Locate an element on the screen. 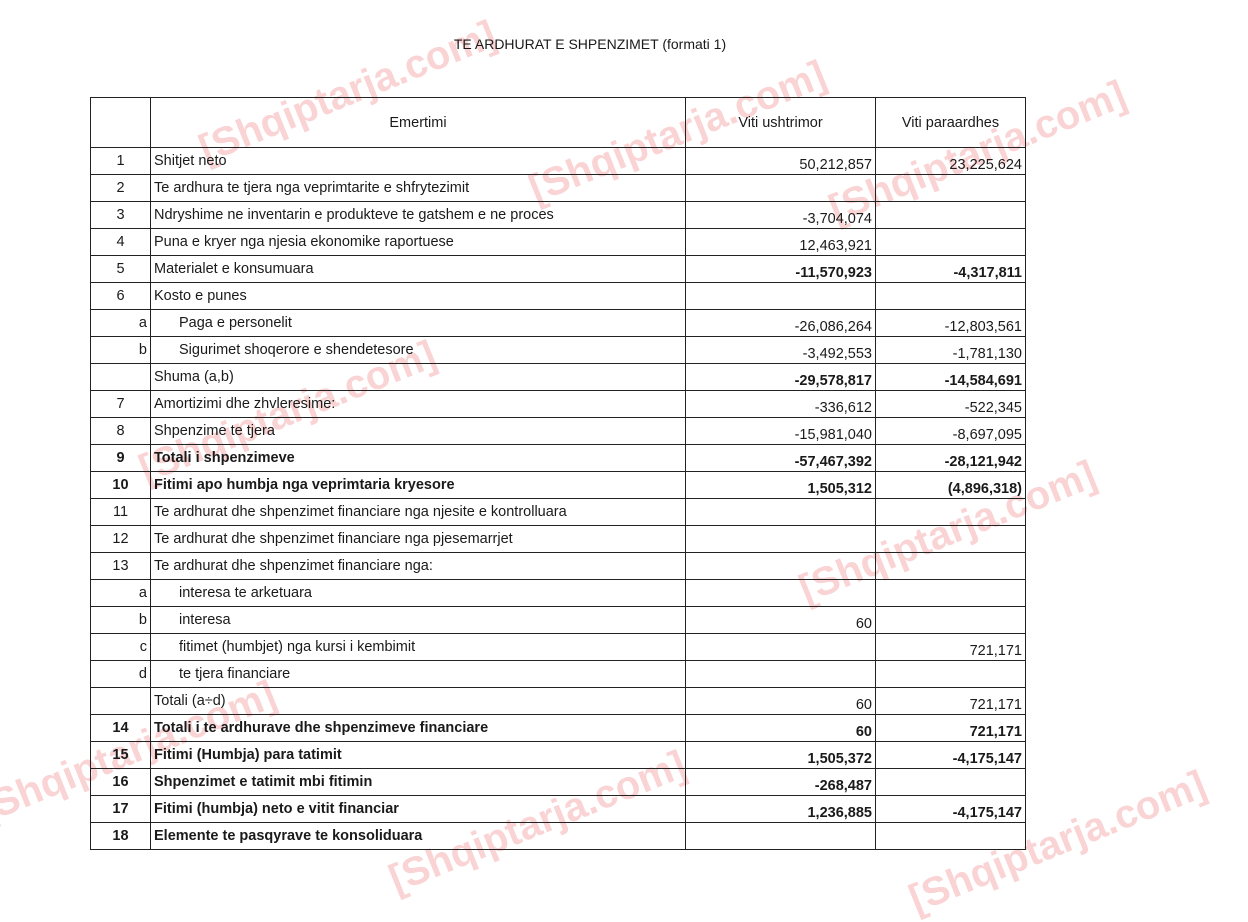  table-row: 1 Shitjet neto 50,212,857 23,225,624 is located at coordinates (558, 161).